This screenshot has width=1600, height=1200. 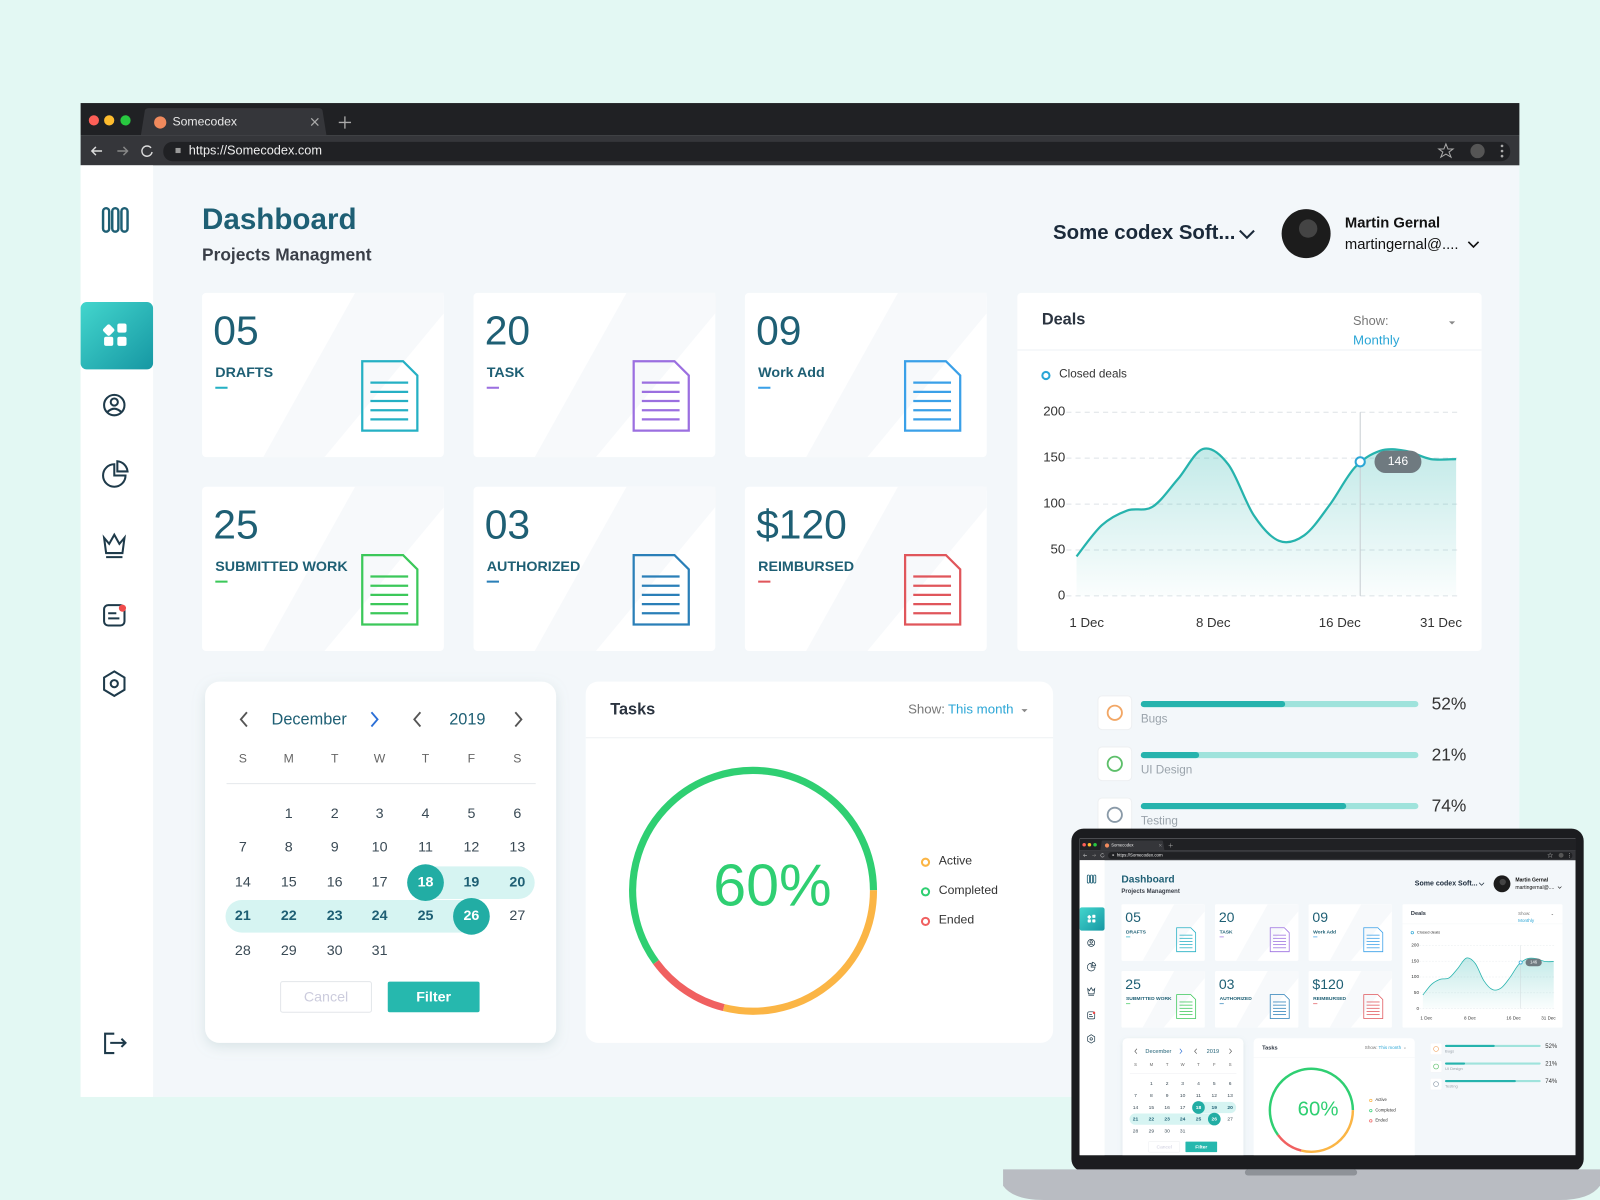 I want to click on prev-month, so click(x=1136, y=1051).